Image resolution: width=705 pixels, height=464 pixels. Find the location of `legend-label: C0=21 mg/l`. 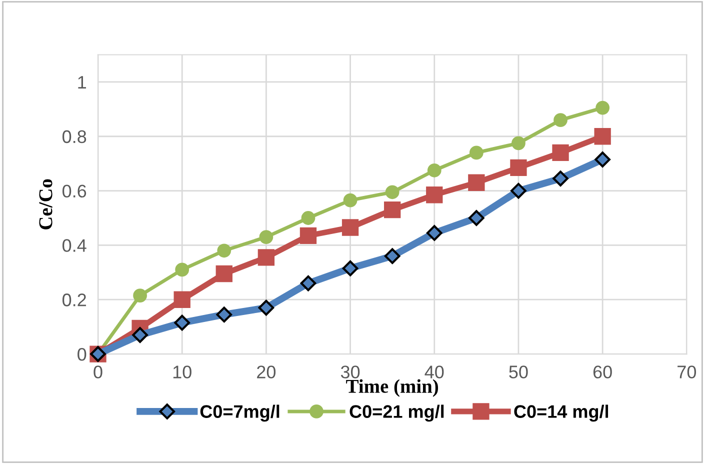

legend-label: C0=21 mg/l is located at coordinates (397, 413).